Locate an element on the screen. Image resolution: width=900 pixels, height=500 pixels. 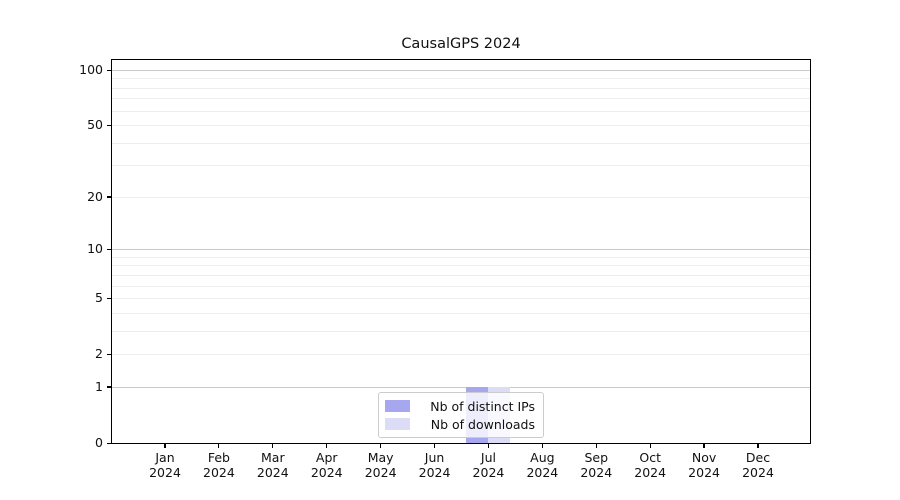
legend-label: Nb of distinct IPs is located at coordinates (482, 406).